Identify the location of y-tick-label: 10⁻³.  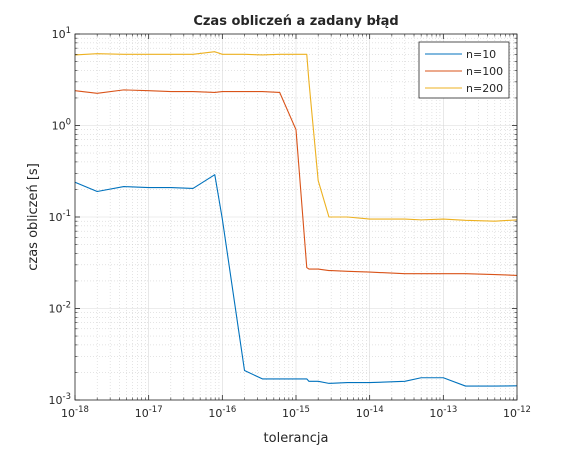
(60, 399).